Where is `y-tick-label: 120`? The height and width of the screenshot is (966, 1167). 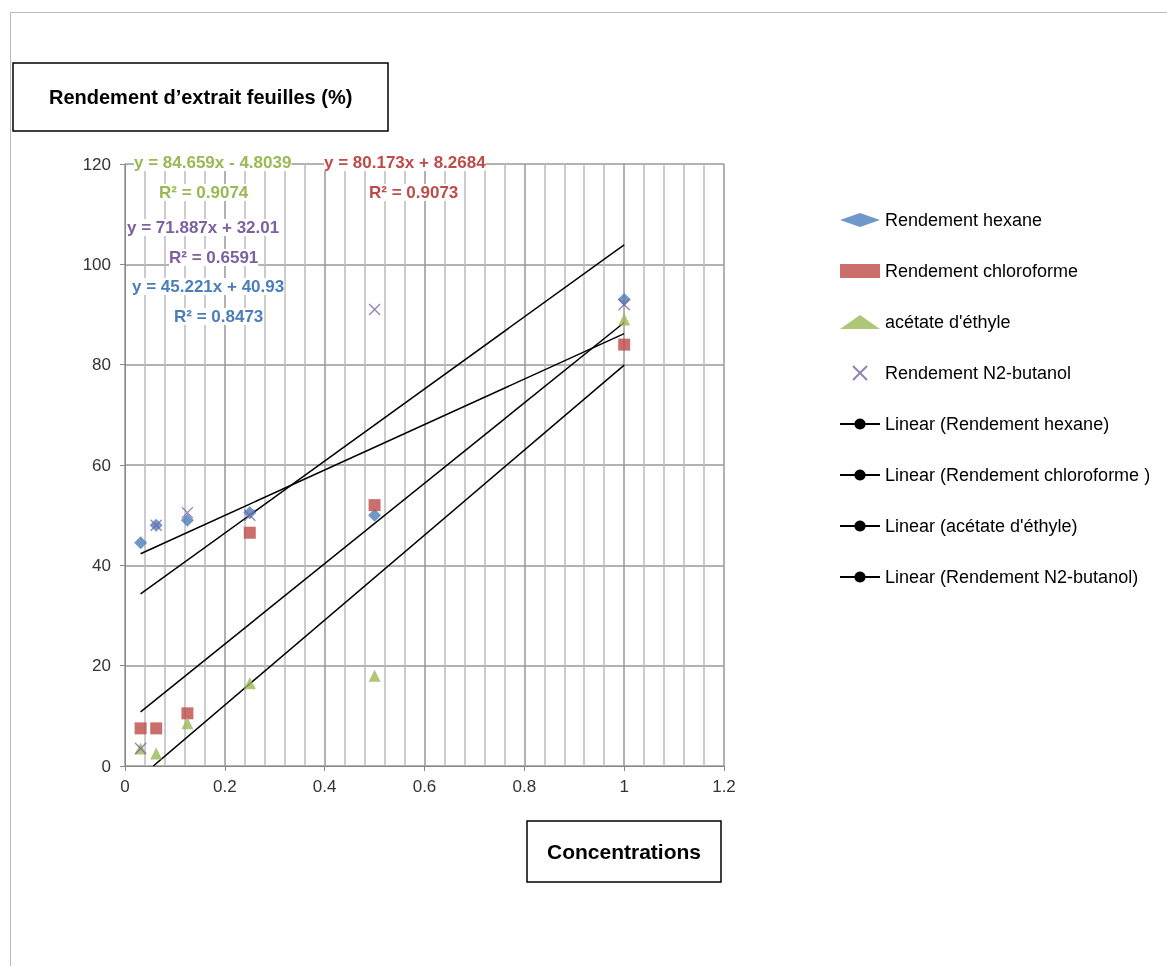 y-tick-label: 120 is located at coordinates (96, 164).